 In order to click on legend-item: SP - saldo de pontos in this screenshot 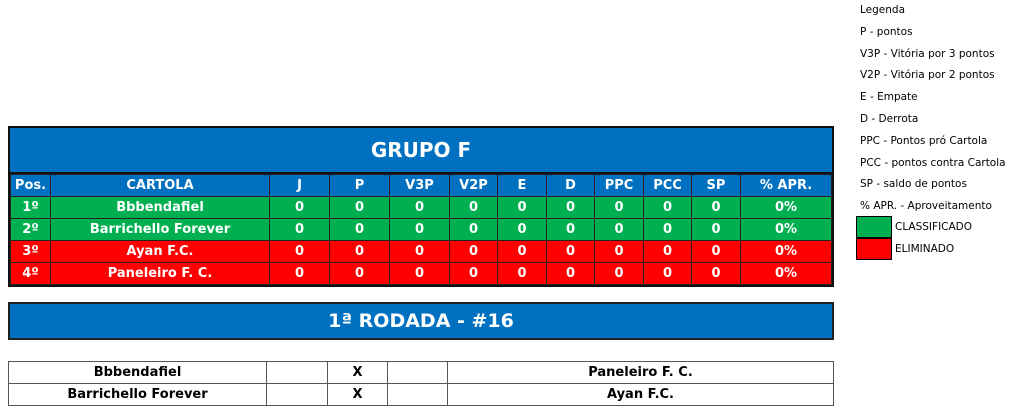, I will do `click(913, 184)`.